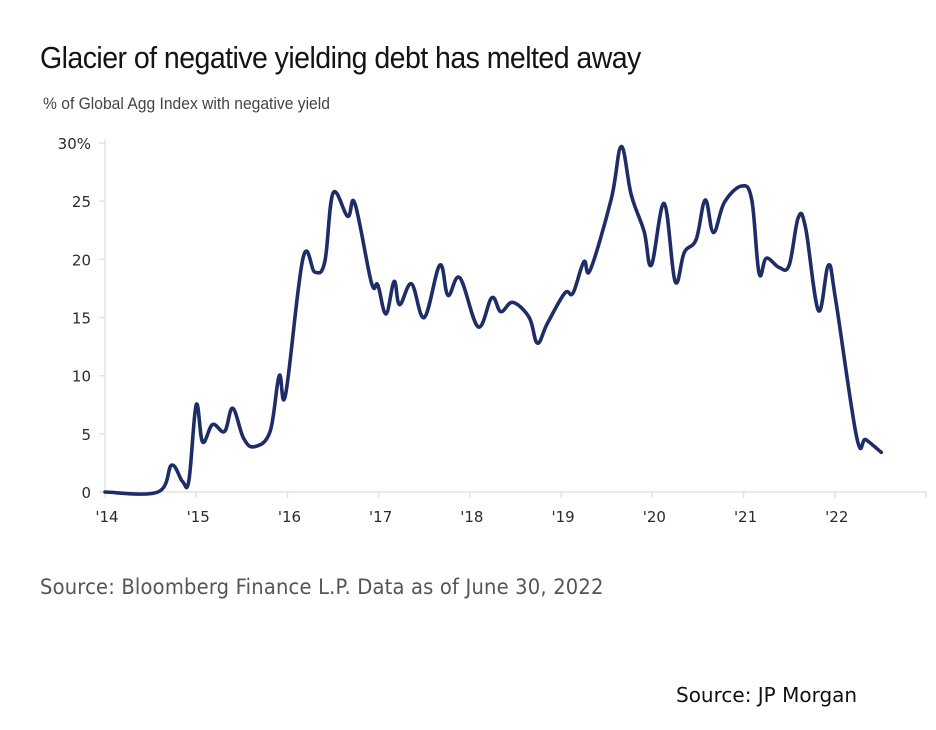 The height and width of the screenshot is (730, 936). Describe the element at coordinates (81, 260) in the screenshot. I see `y-tick-label: 20` at that location.